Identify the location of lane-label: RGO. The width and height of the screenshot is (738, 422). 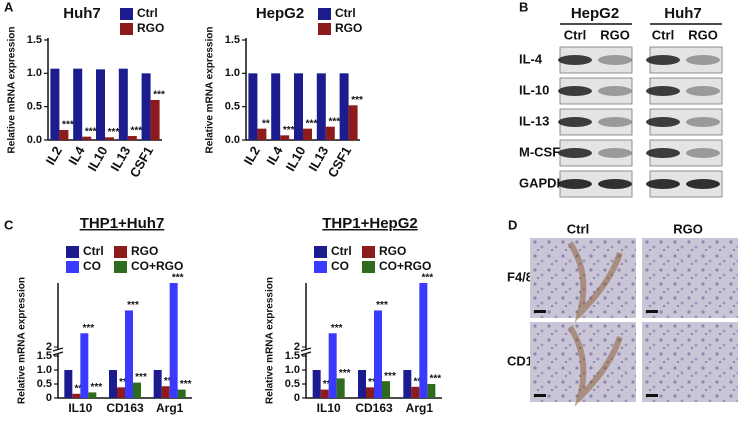
(703, 34).